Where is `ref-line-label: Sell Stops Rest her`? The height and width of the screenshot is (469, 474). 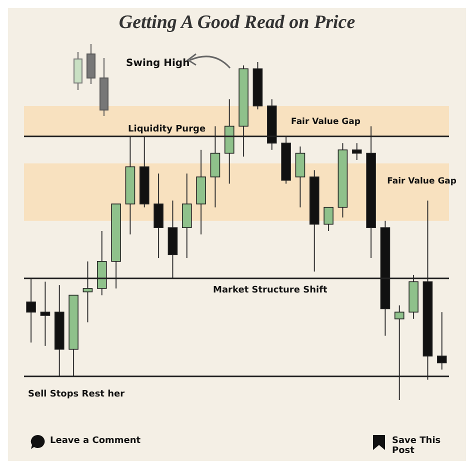 ref-line-label: Sell Stops Rest her is located at coordinates (77, 394).